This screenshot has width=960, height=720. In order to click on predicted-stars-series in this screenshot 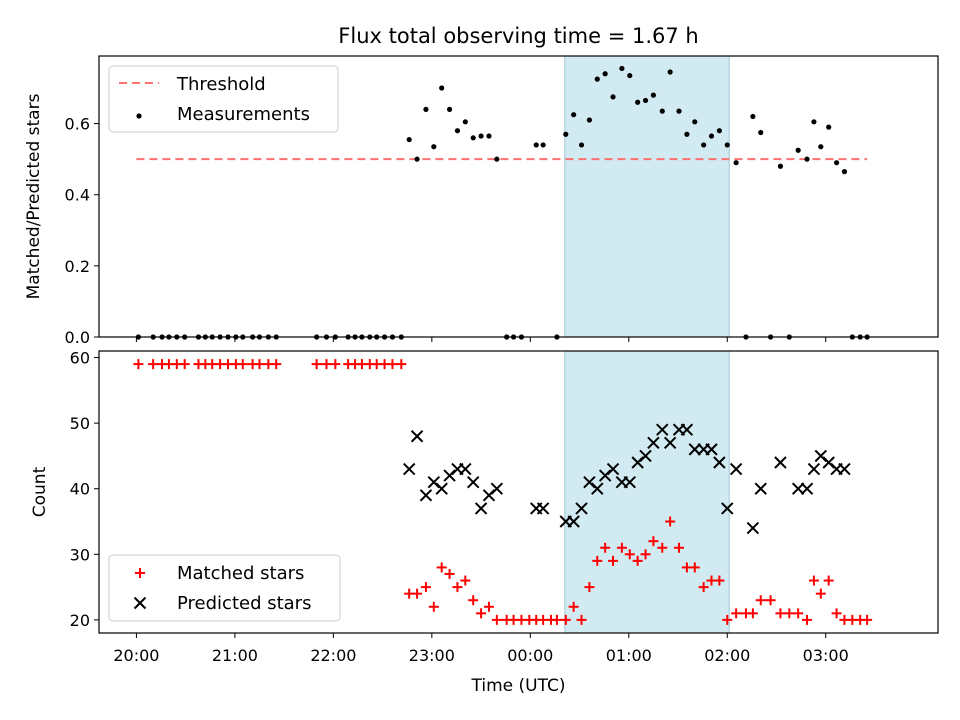, I will do `click(626, 479)`.